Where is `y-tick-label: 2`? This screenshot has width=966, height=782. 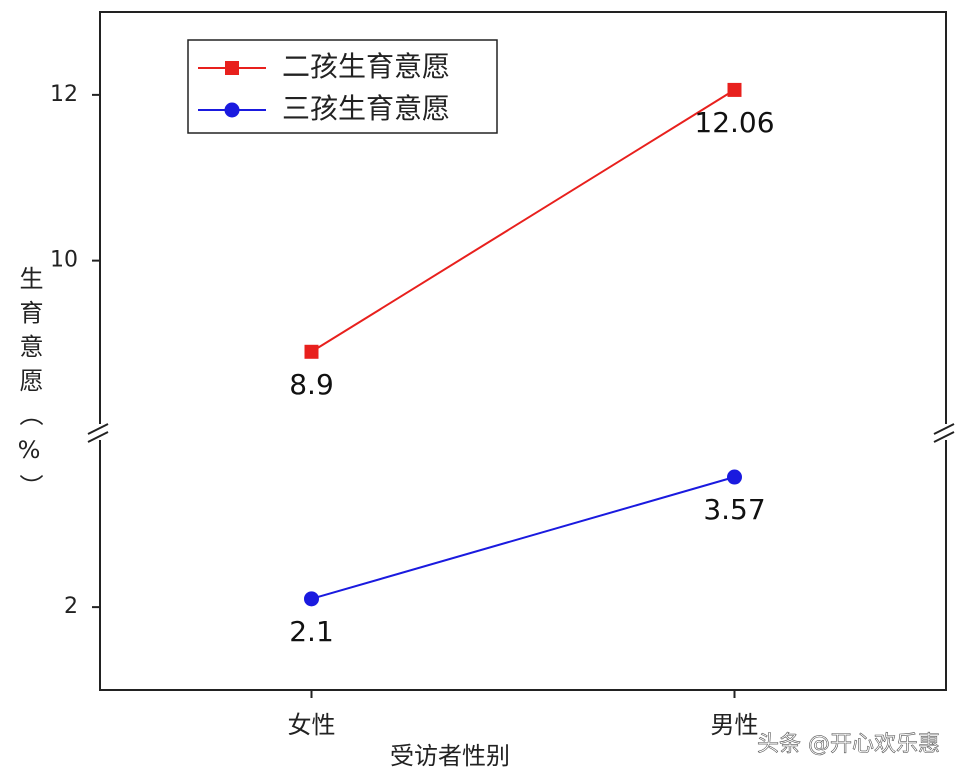
y-tick-label: 2 is located at coordinates (71, 606).